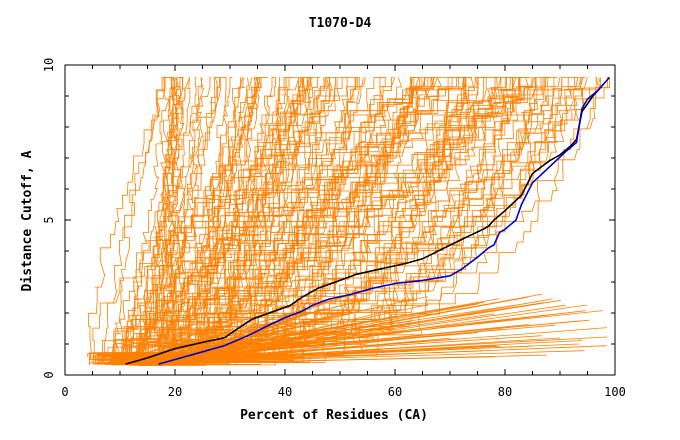 This screenshot has width=680, height=440. I want to click on y-tick-label: 10, so click(49, 65).